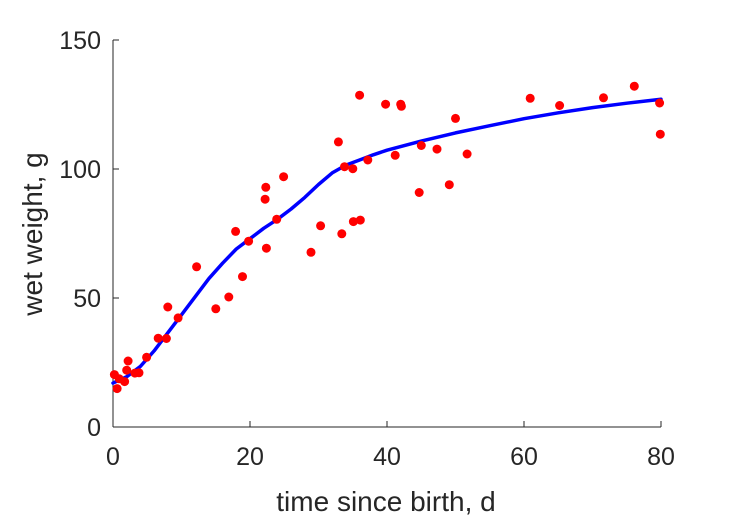  Describe the element at coordinates (387, 457) in the screenshot. I see `x-tick-label: 40` at that location.